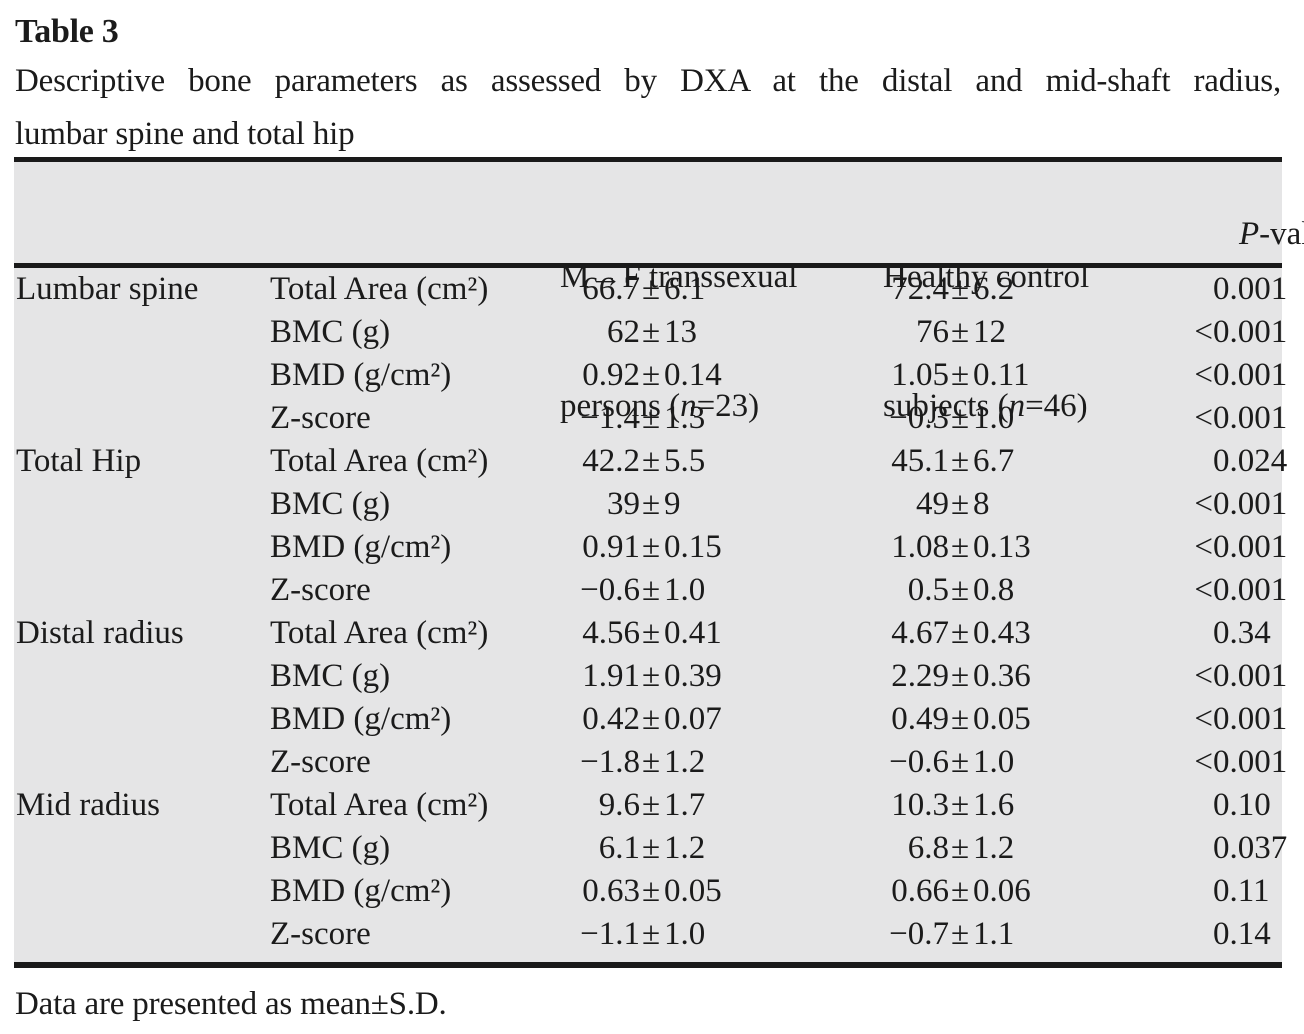  I want to click on group2-sd: 1.0, so click(994, 418).